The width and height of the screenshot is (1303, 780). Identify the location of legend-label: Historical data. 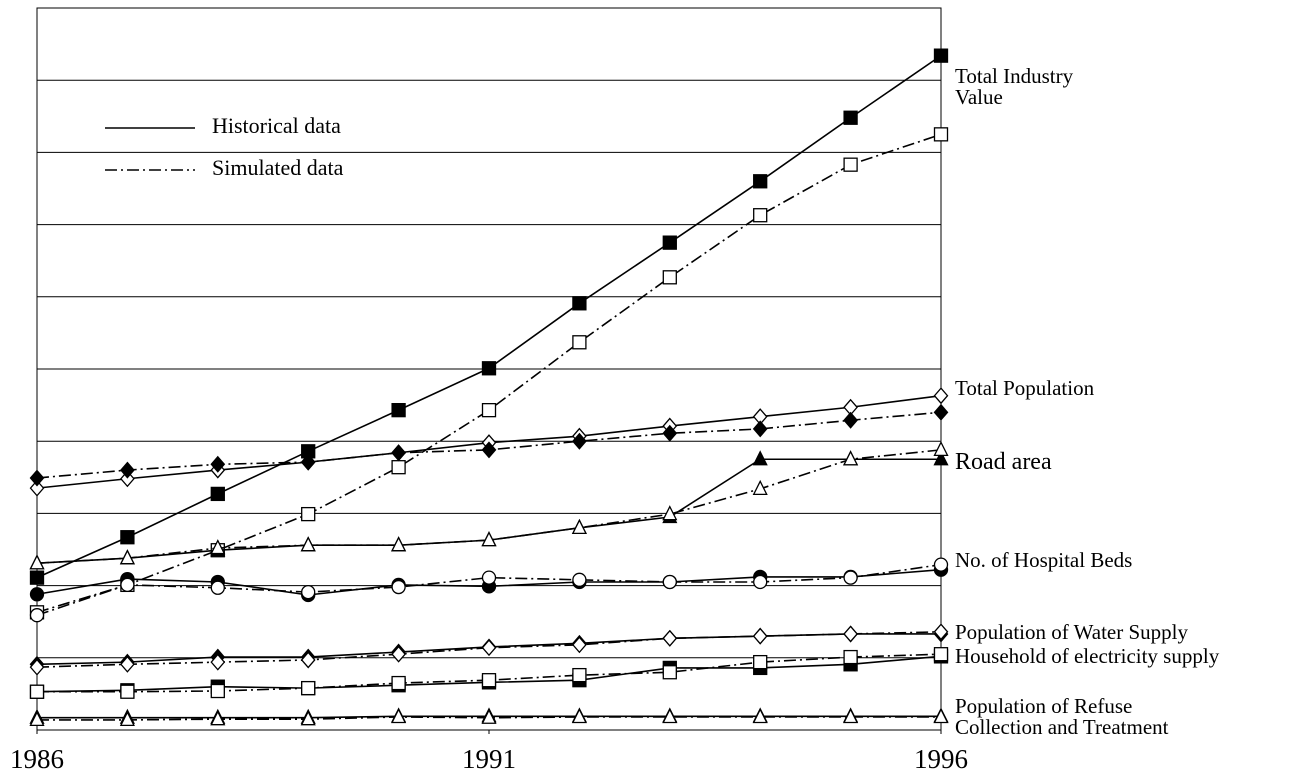
(276, 125).